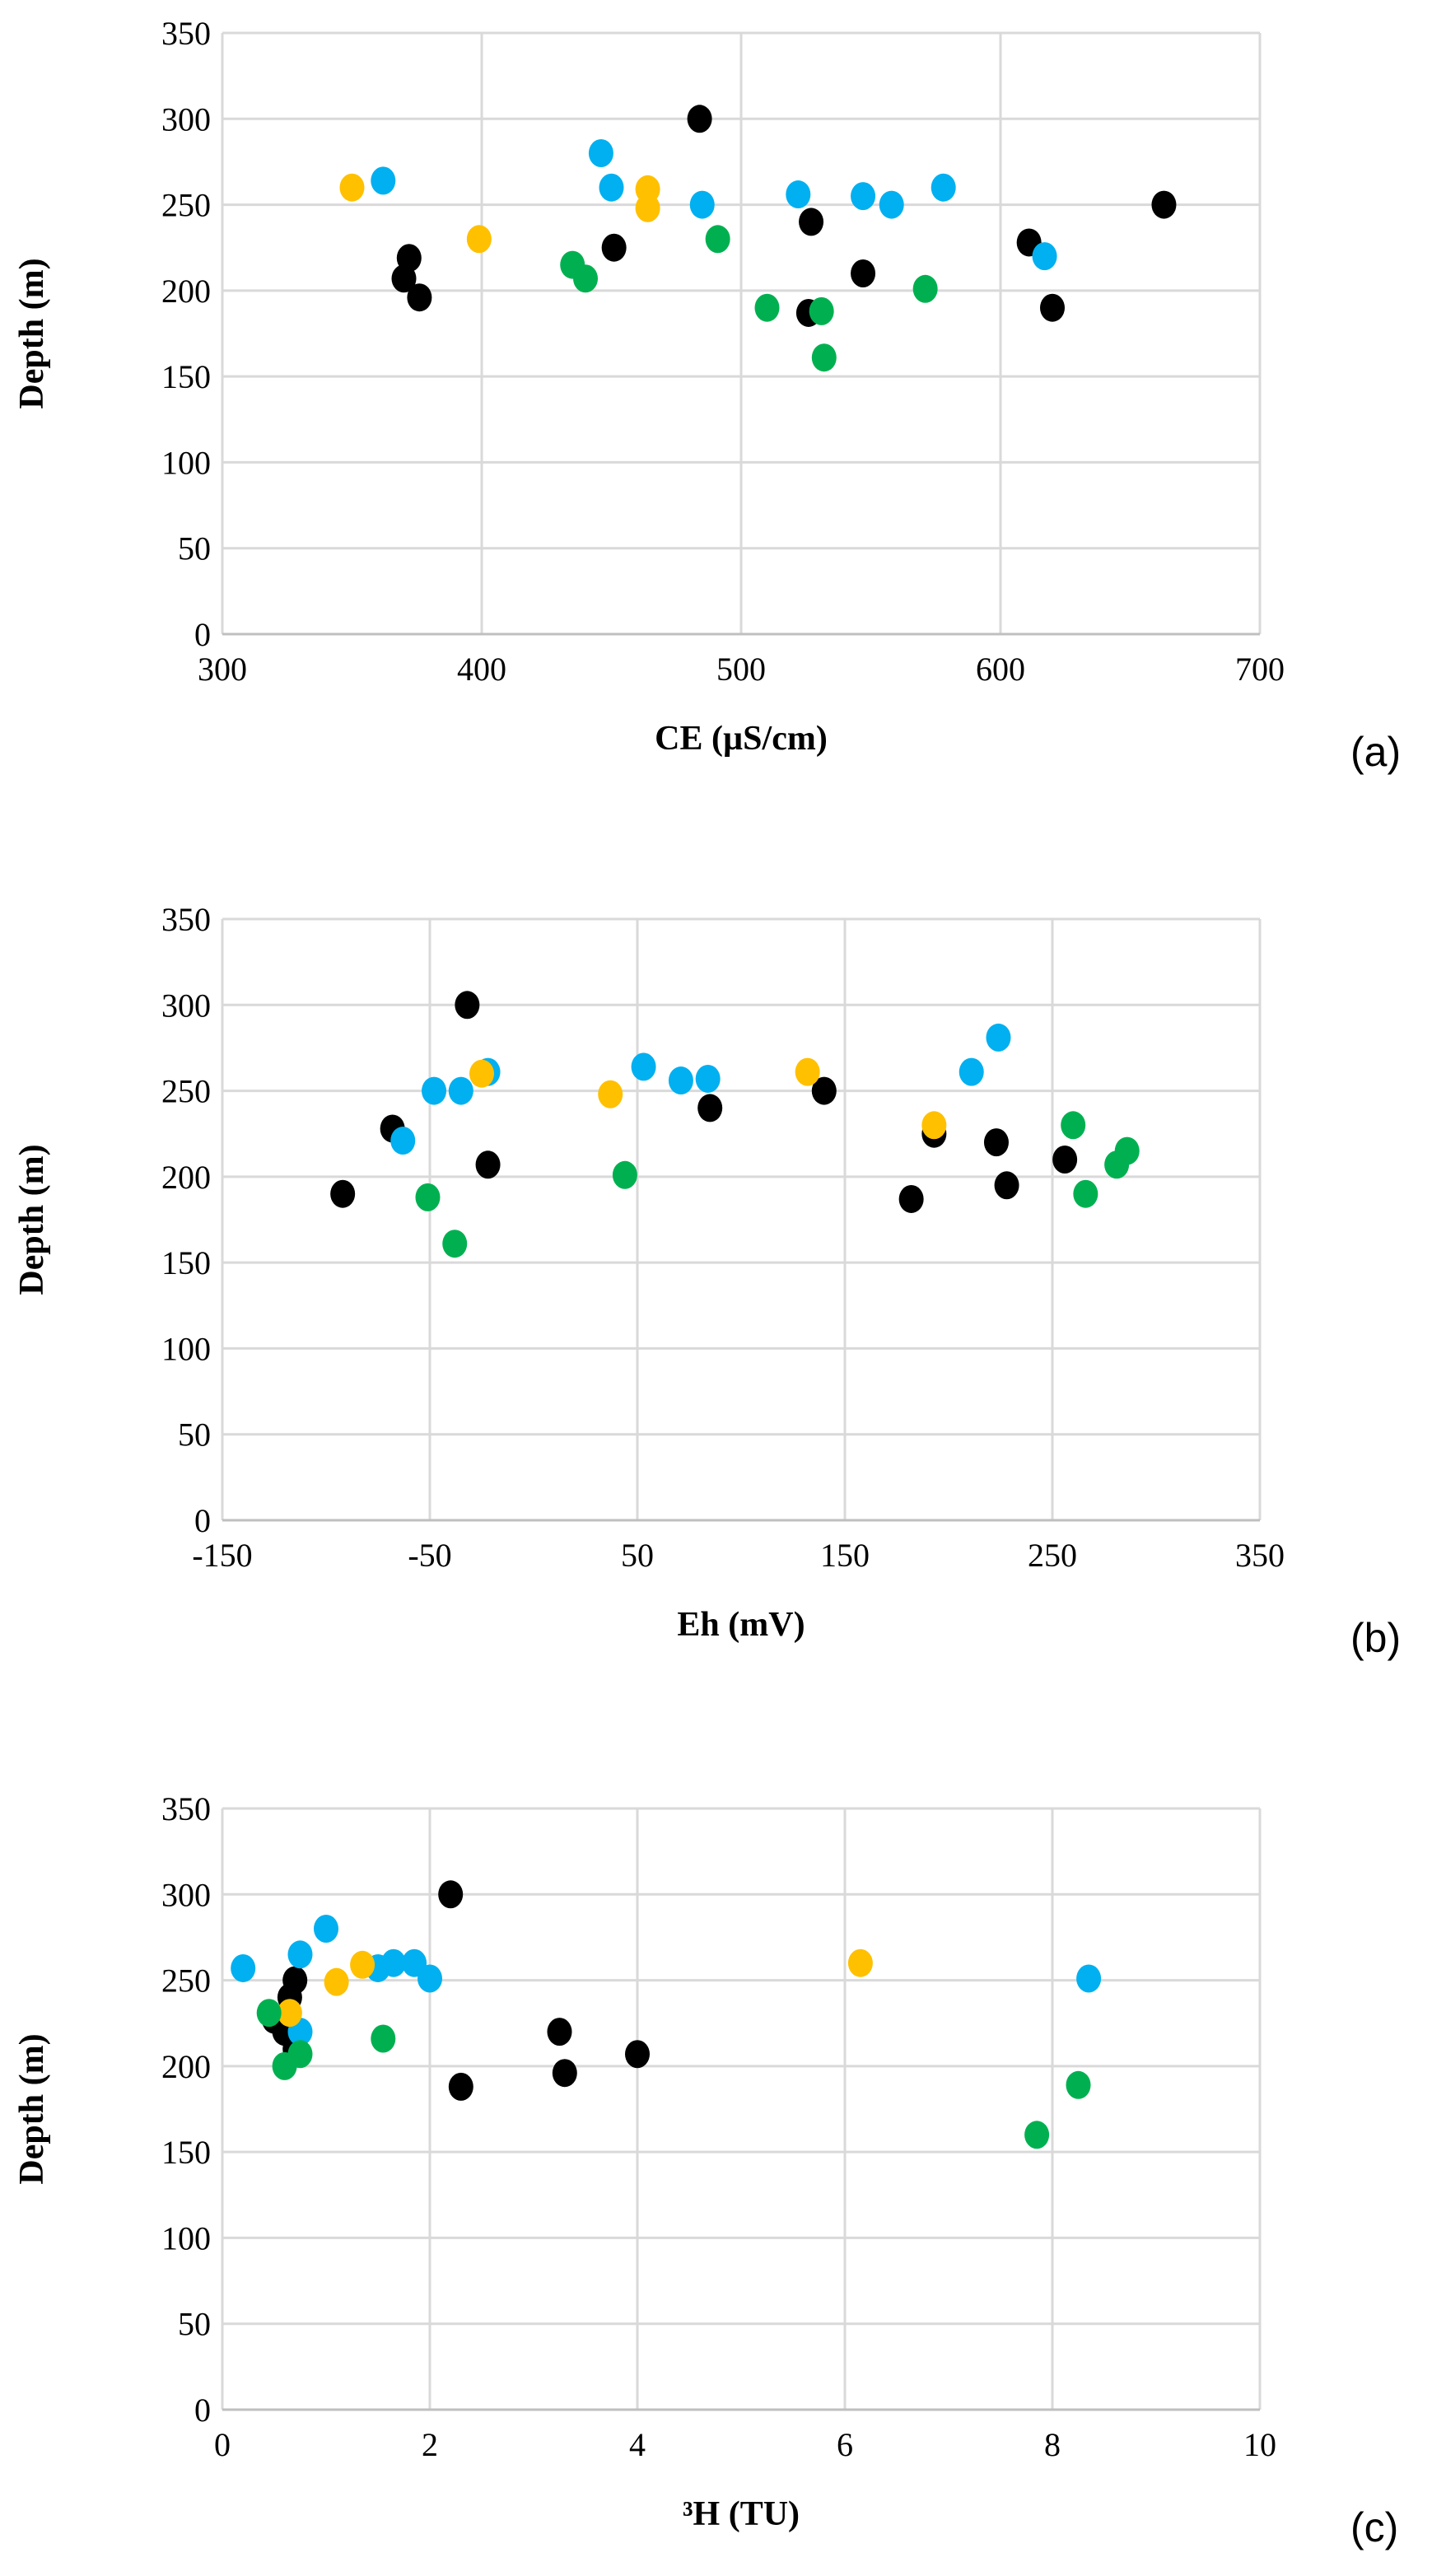  What do you see at coordinates (1259, 2444) in the screenshot?
I see `x-tick-label: 10` at bounding box center [1259, 2444].